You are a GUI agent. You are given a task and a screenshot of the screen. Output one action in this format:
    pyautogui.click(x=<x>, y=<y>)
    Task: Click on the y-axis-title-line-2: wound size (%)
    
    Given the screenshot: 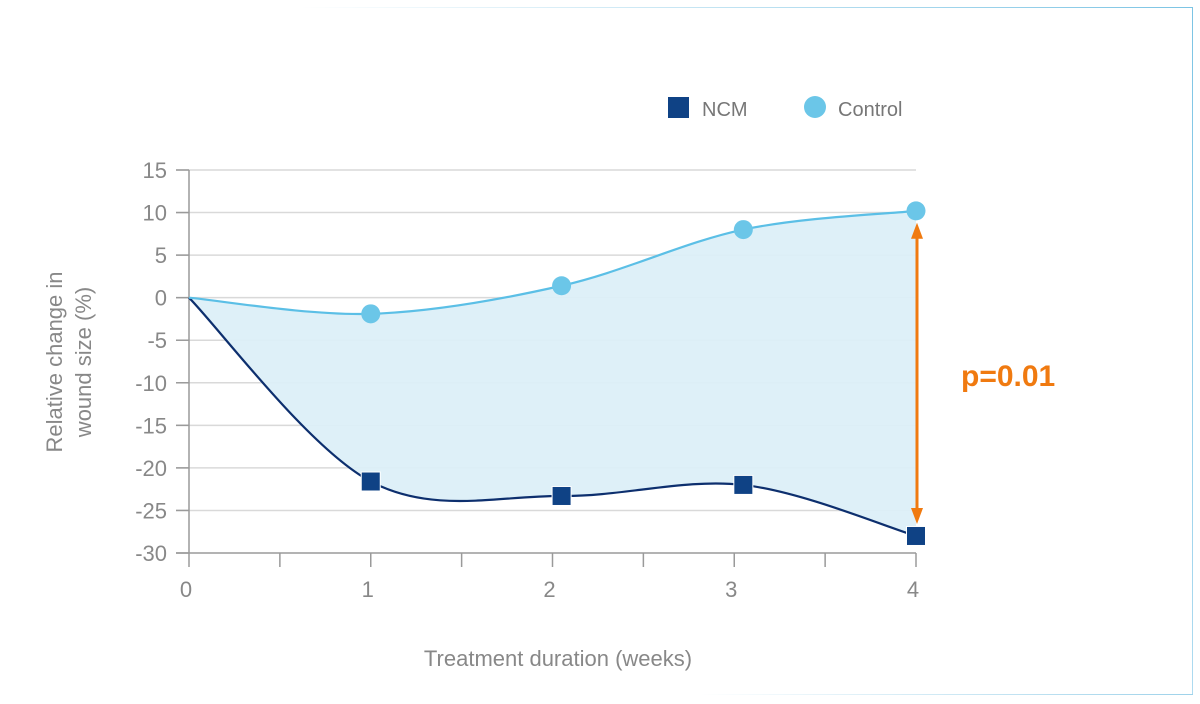 What is the action you would take?
    pyautogui.click(x=83, y=362)
    